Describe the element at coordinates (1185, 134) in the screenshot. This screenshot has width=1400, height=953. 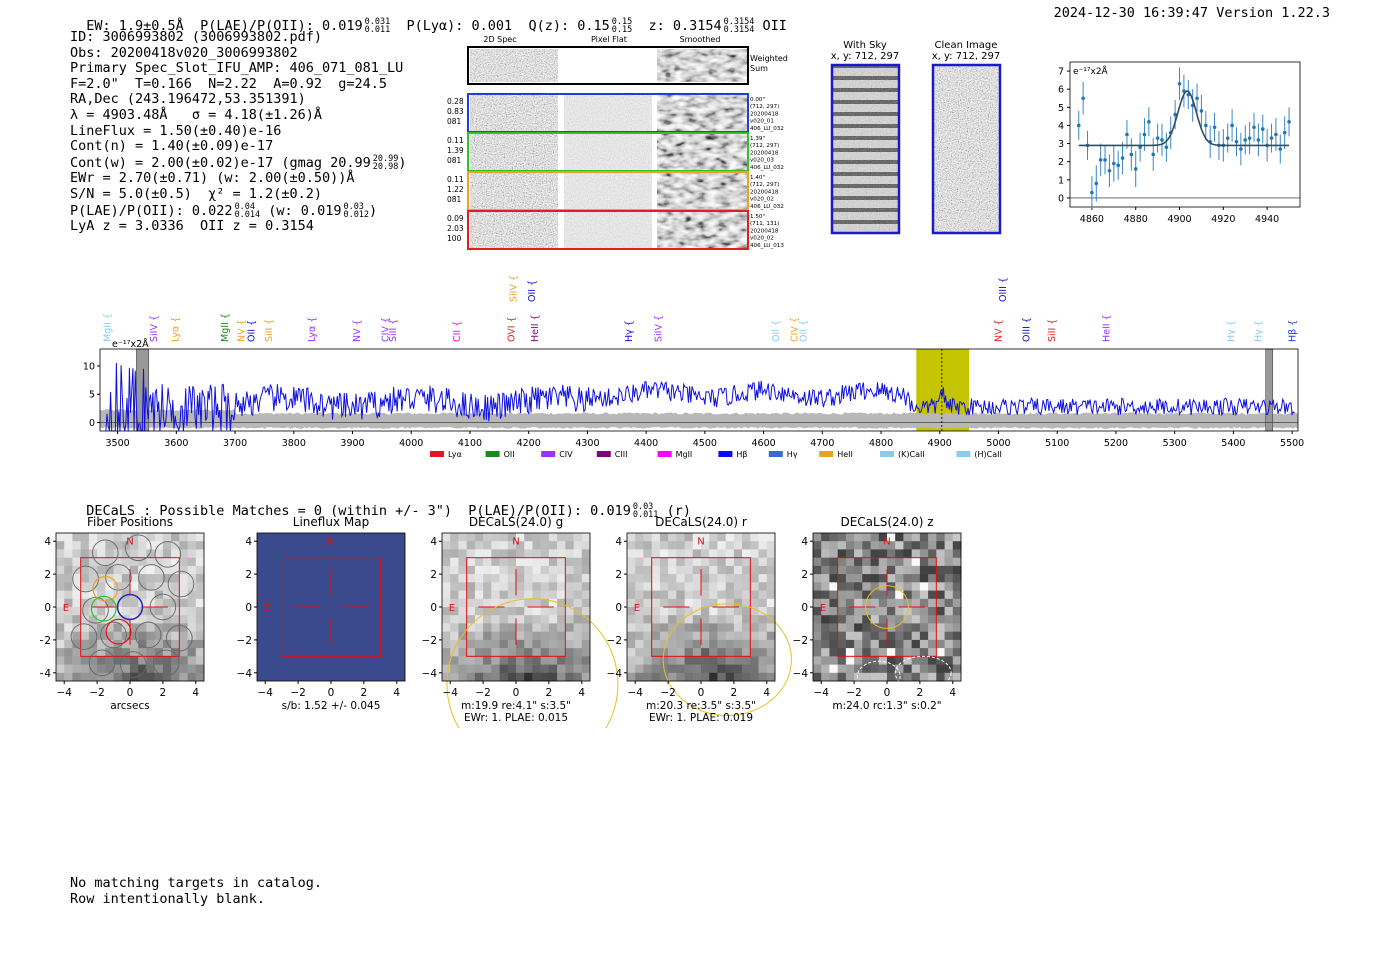
I see `zoom-plot-frame` at that location.